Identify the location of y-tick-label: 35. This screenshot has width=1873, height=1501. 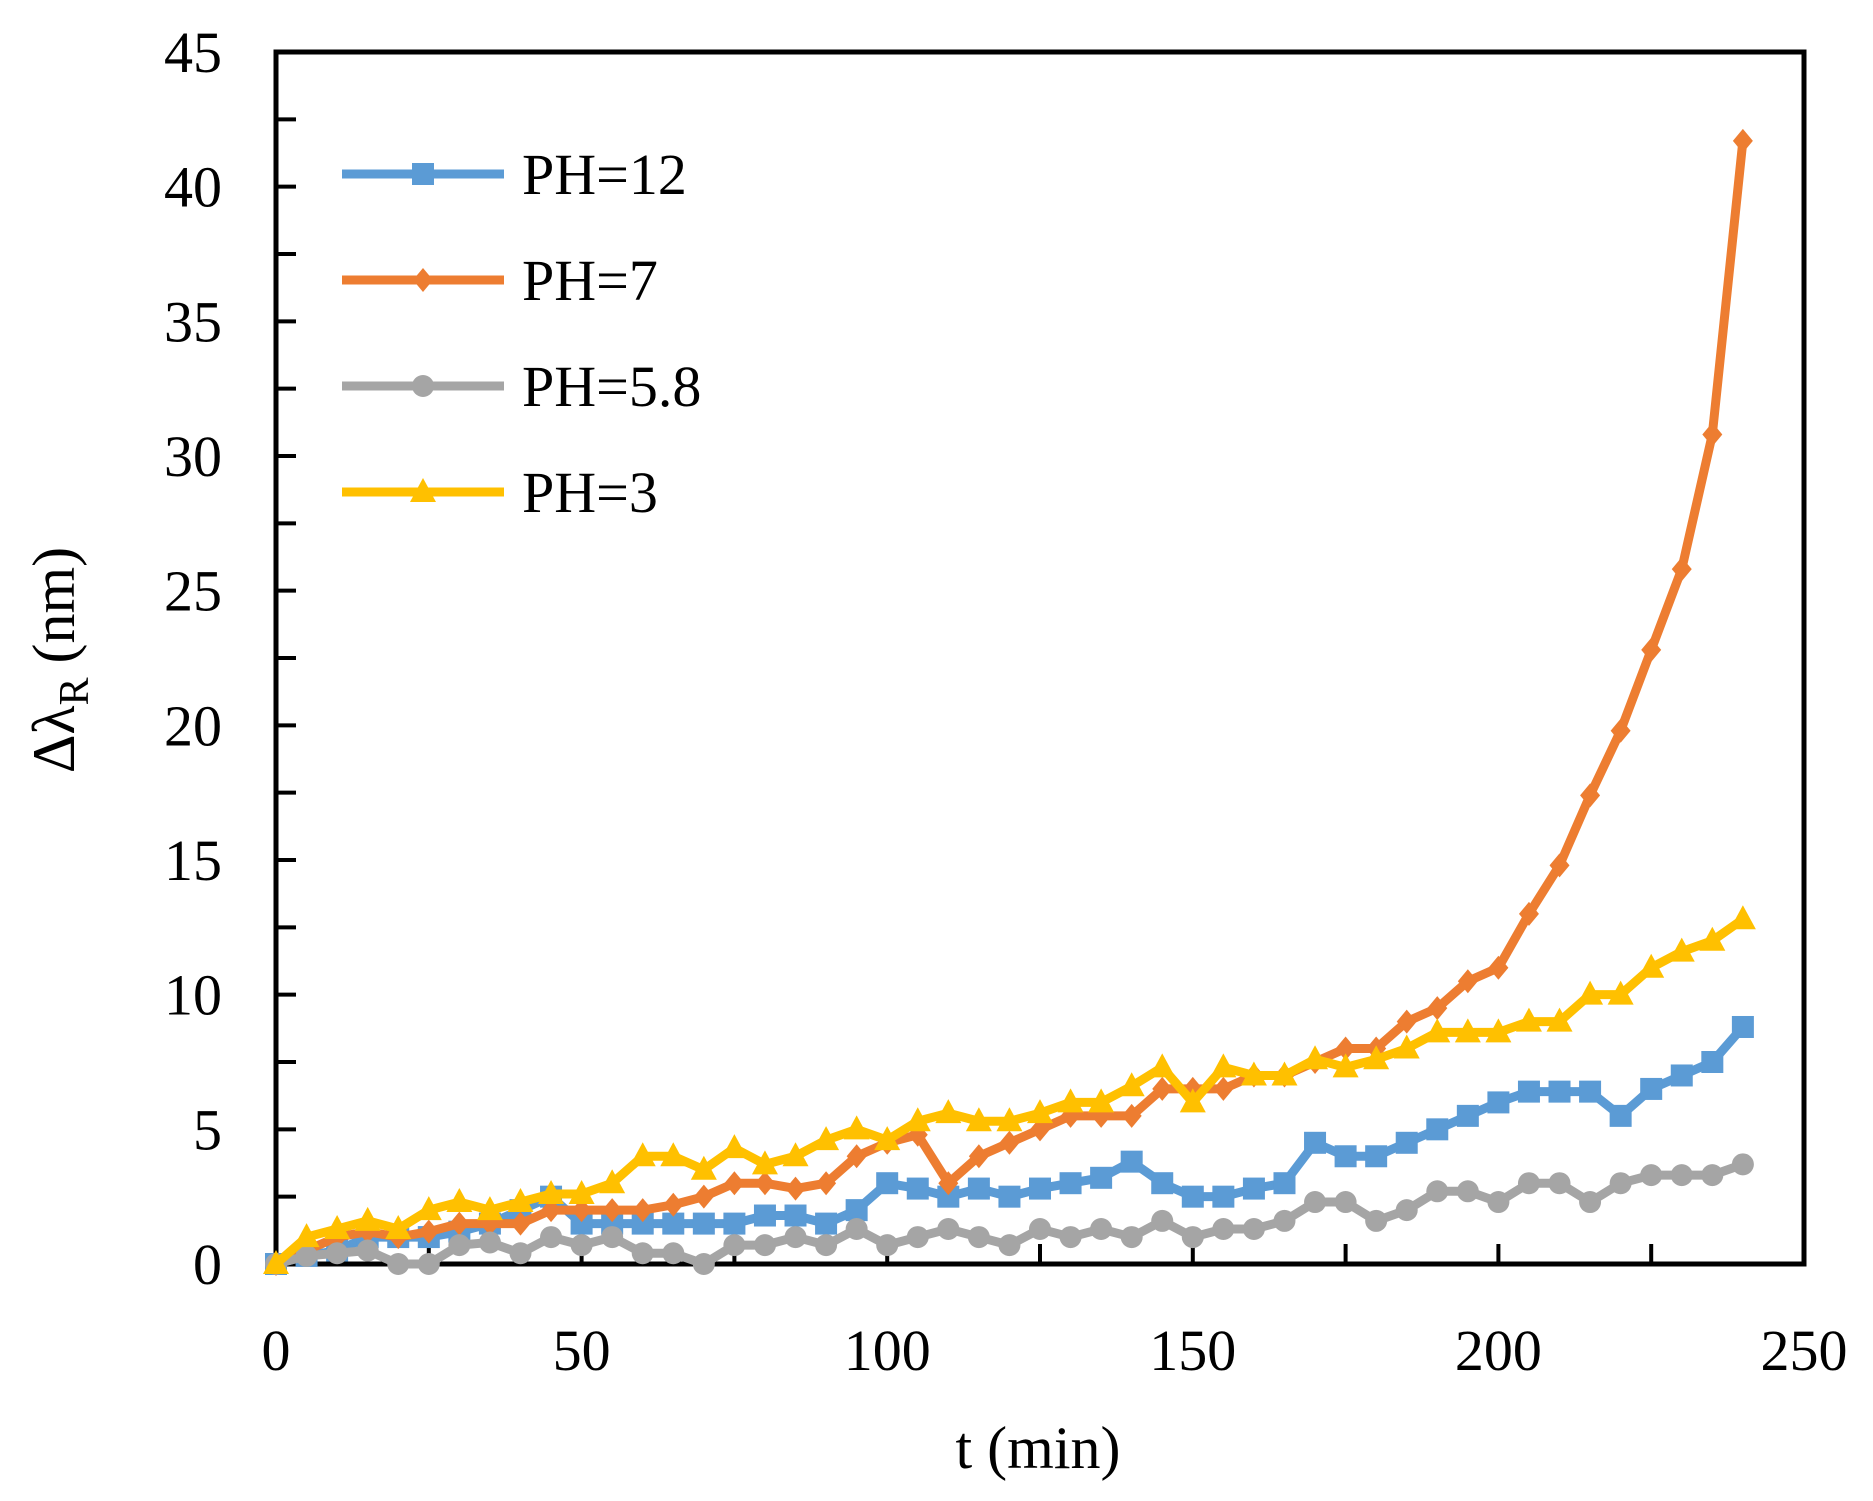
(193, 321).